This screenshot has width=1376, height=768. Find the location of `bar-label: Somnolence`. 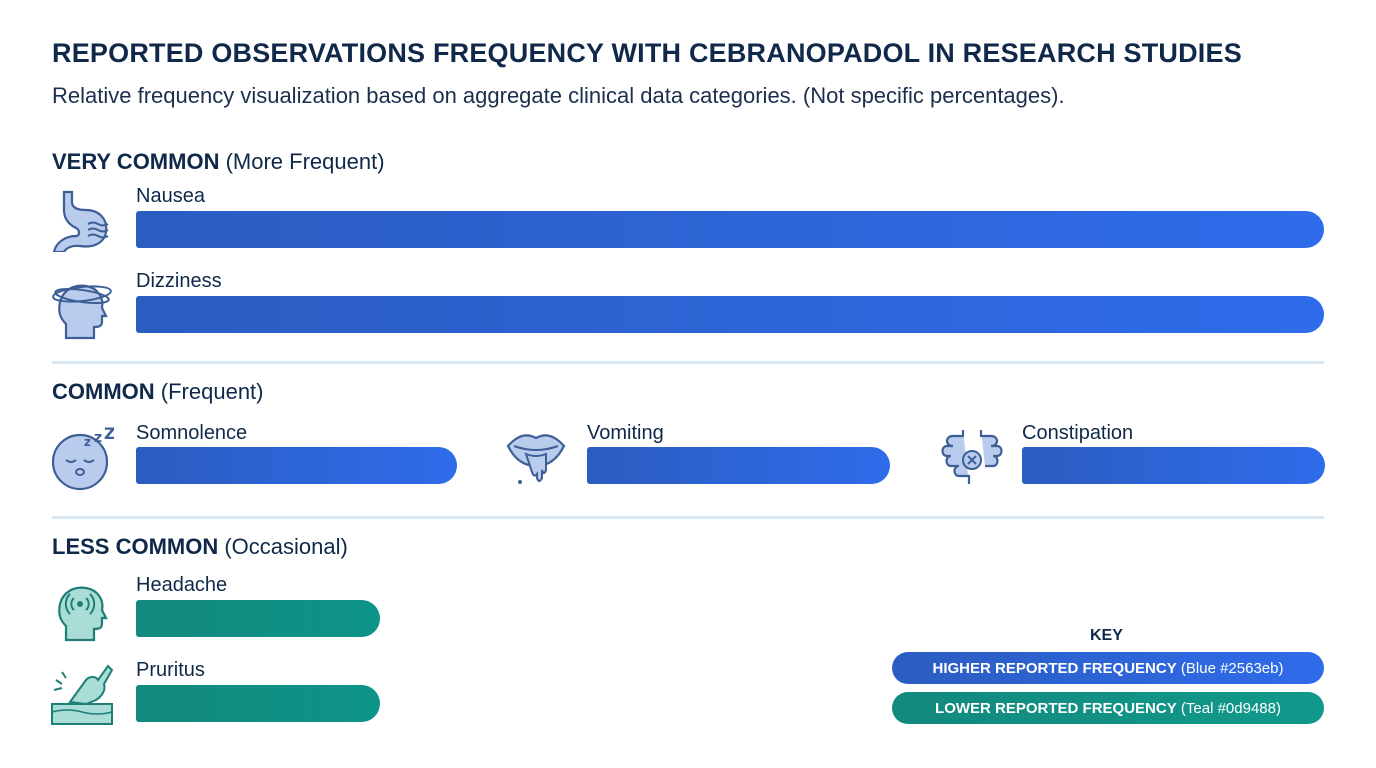

bar-label: Somnolence is located at coordinates (192, 433).